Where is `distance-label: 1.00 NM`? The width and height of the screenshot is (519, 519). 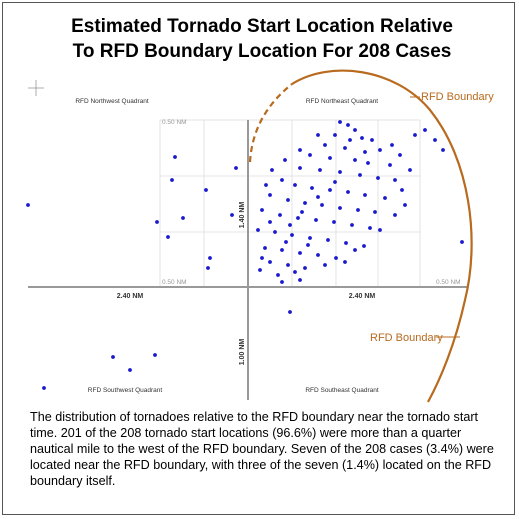 distance-label: 1.00 NM is located at coordinates (242, 352).